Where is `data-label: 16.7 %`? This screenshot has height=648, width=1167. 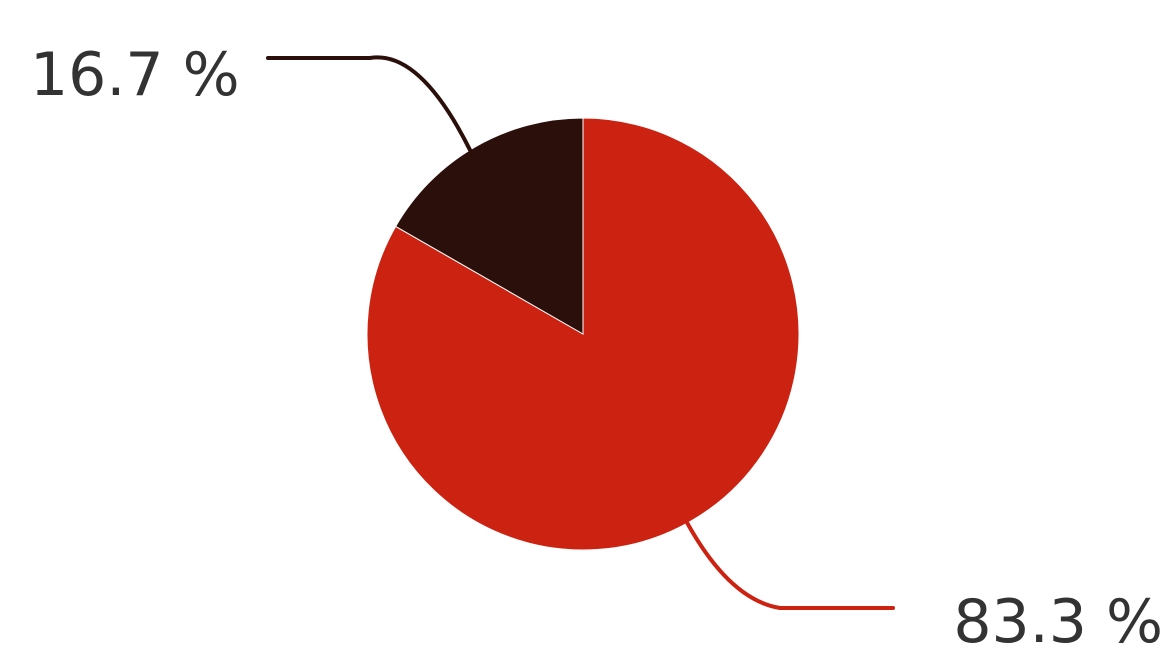
data-label: 16.7 % is located at coordinates (135, 75).